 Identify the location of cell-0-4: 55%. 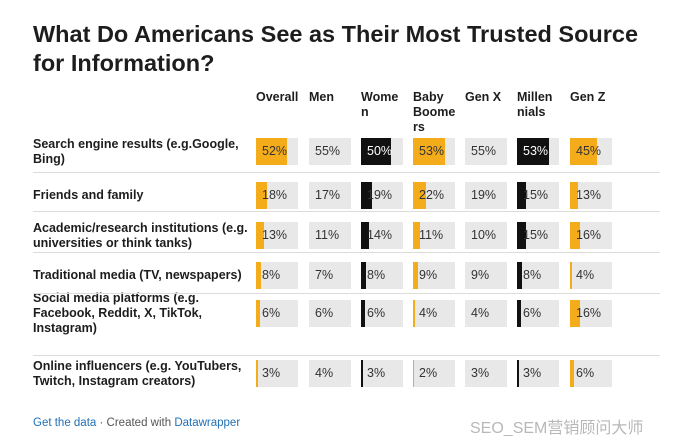
(486, 151).